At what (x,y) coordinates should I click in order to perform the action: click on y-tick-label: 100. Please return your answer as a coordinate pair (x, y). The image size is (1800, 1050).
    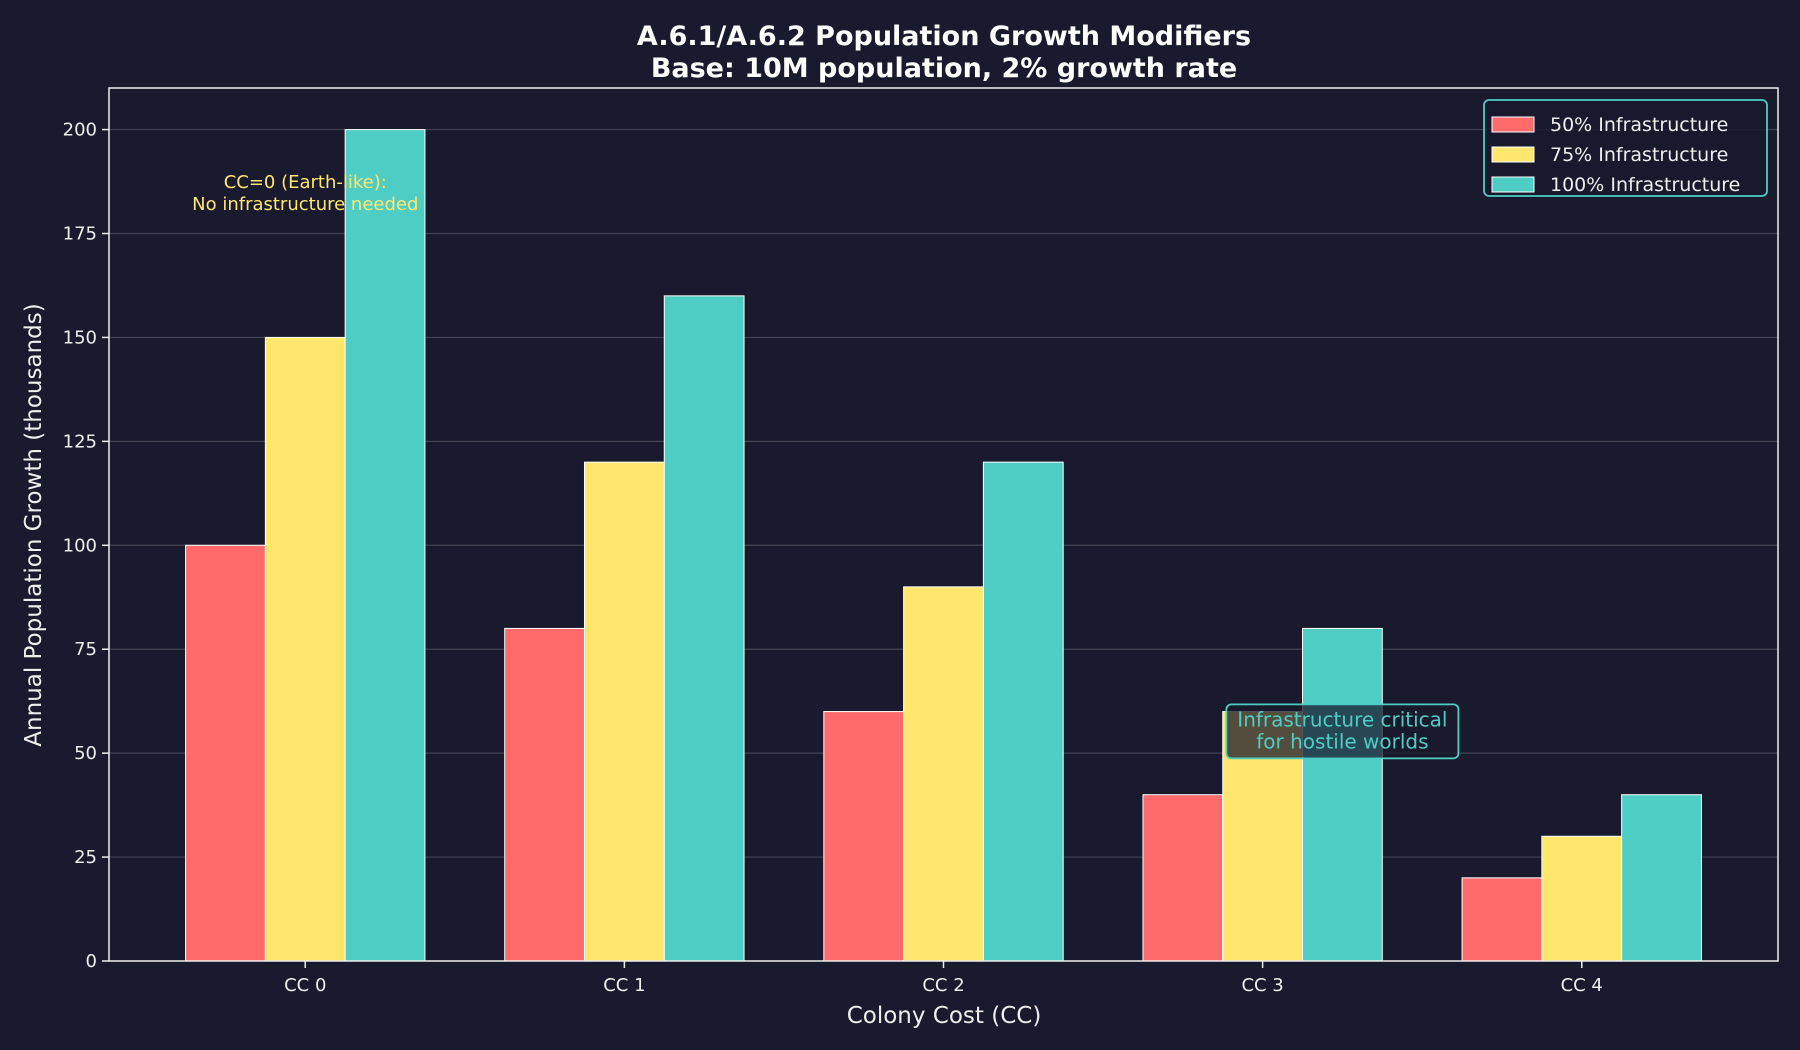
    Looking at the image, I should click on (80, 545).